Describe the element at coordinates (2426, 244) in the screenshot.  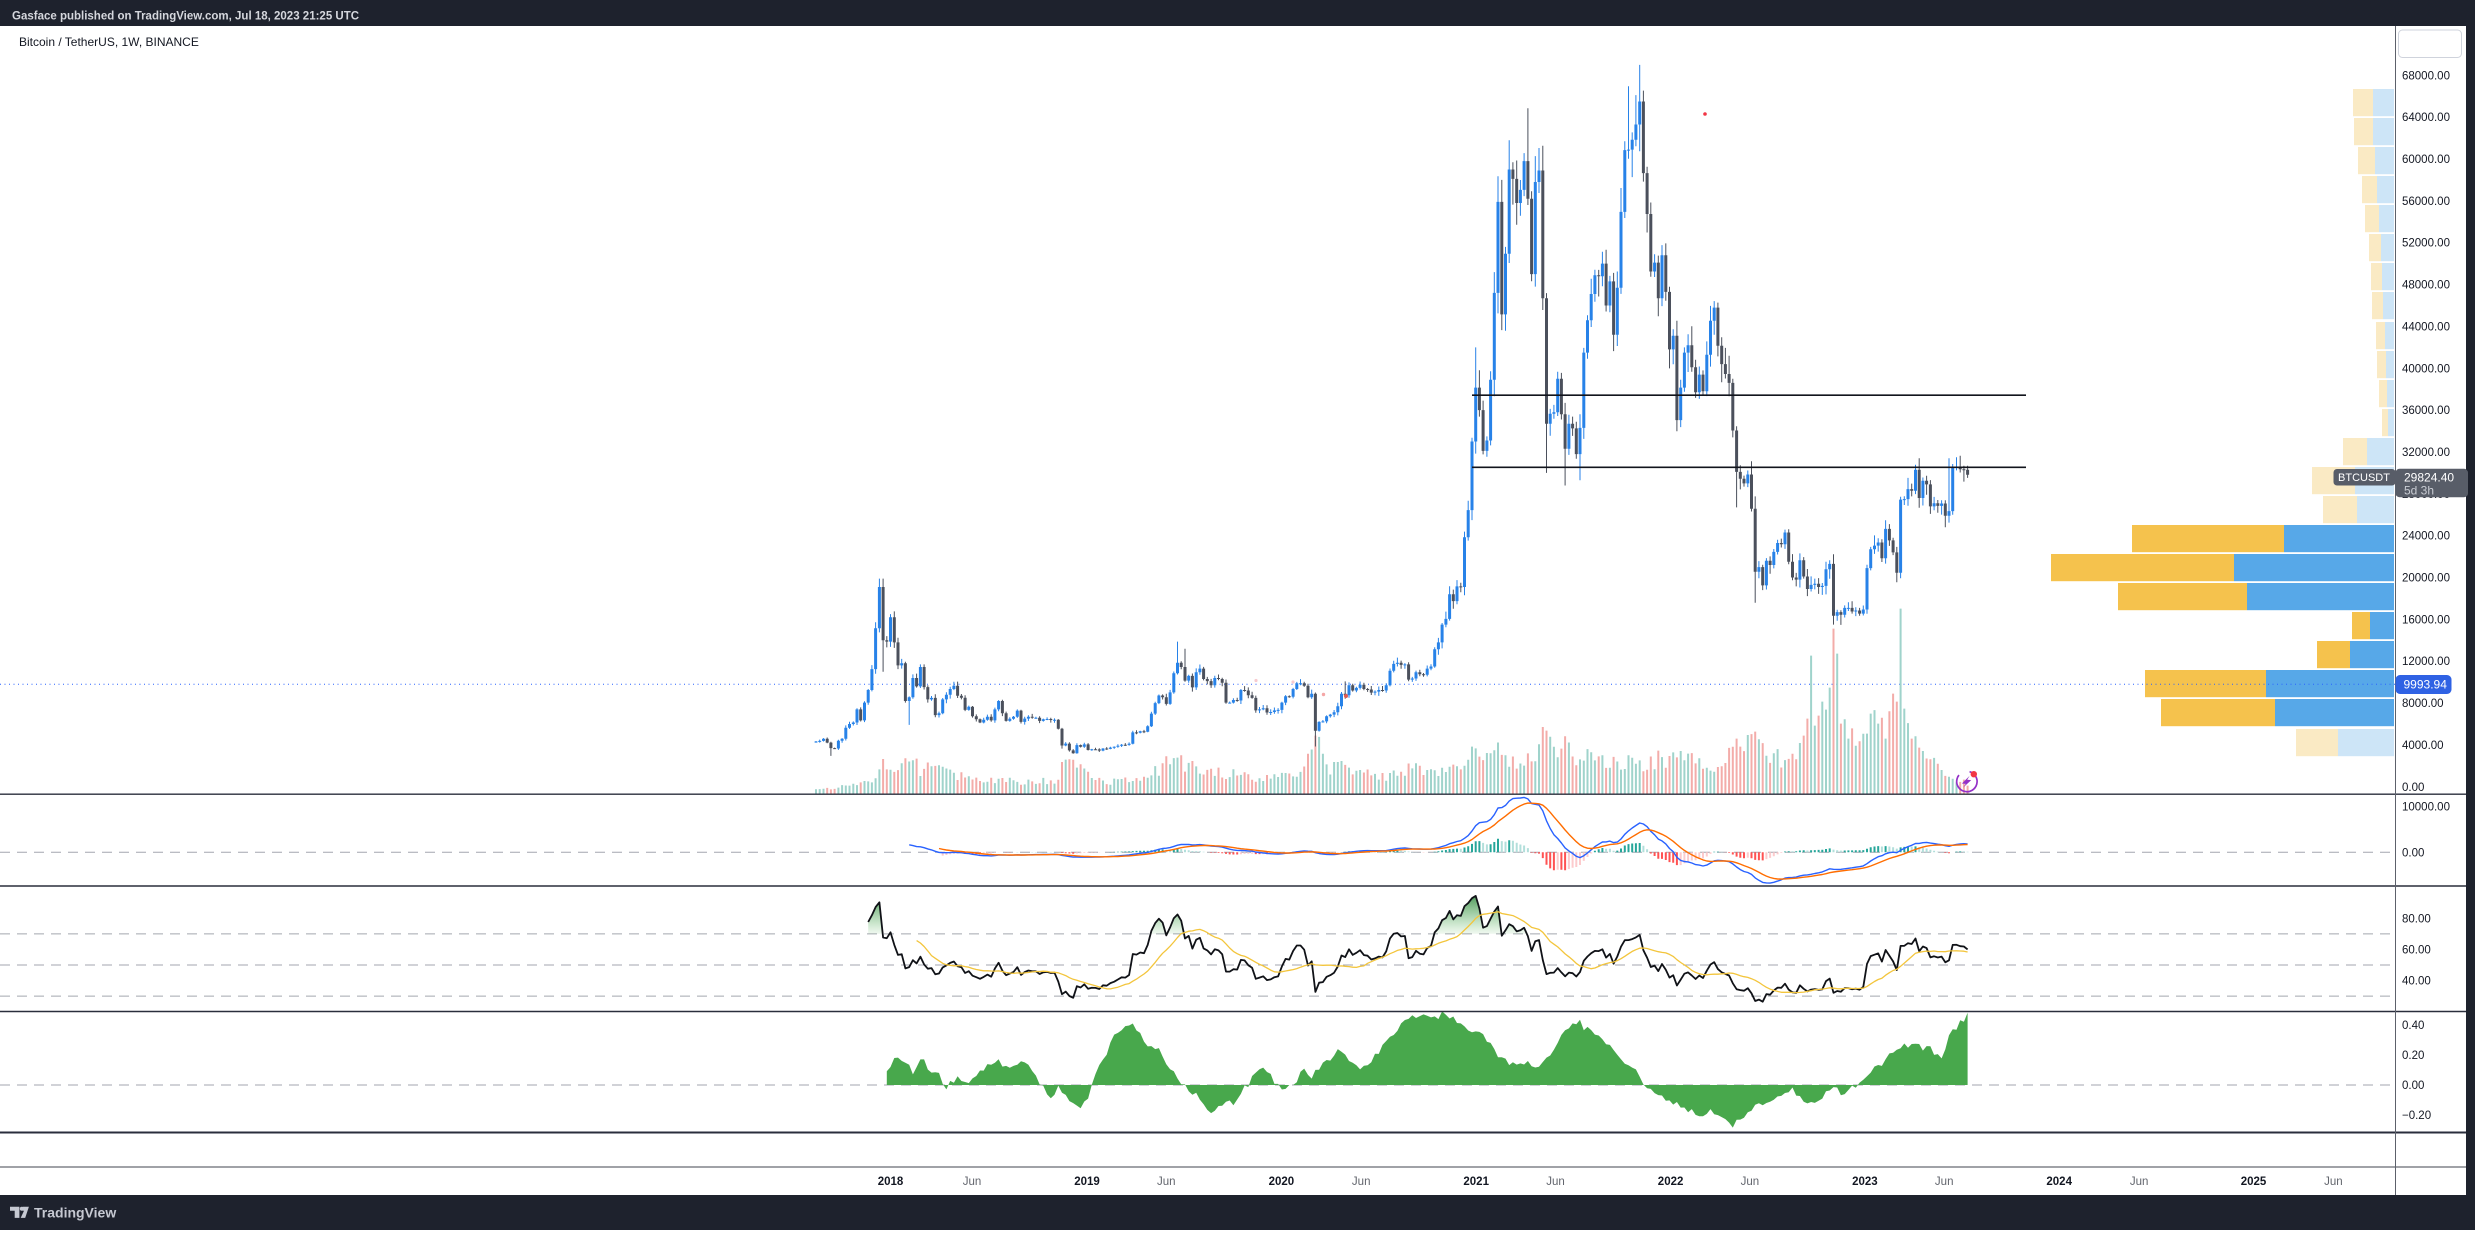
I see `svg-text: 52000.00` at that location.